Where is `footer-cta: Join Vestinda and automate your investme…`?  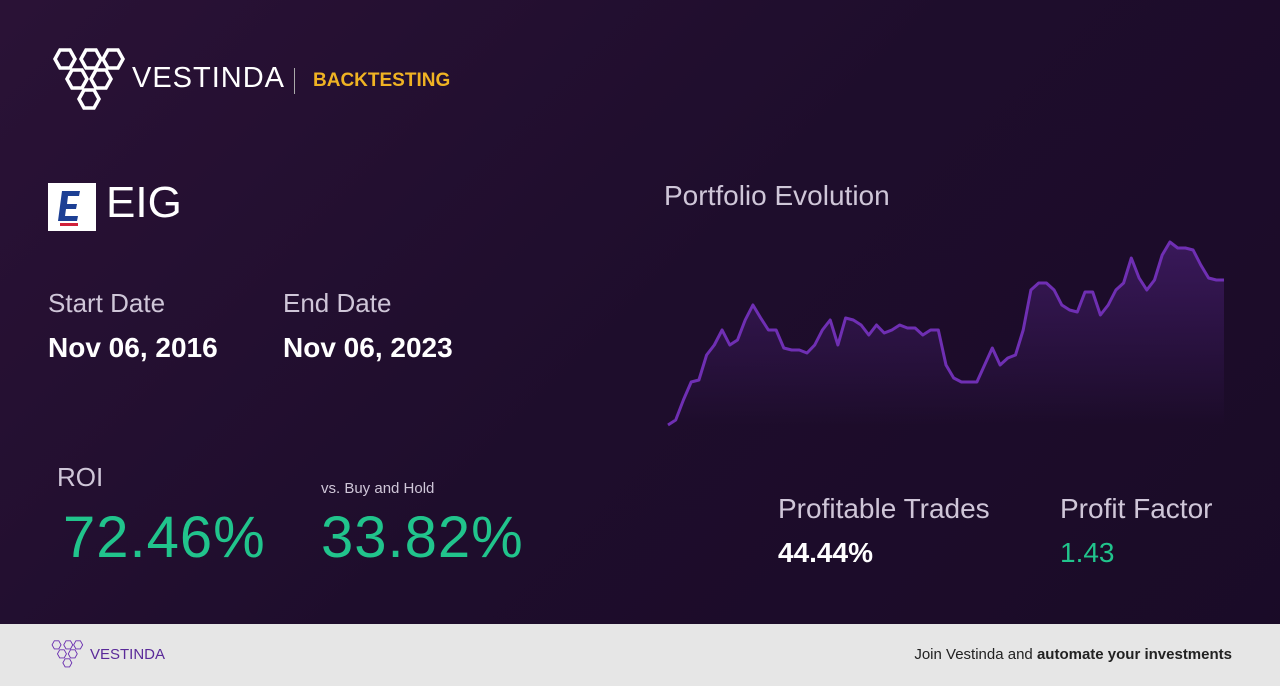
footer-cta: Join Vestinda and automate your investme… is located at coordinates (1073, 654).